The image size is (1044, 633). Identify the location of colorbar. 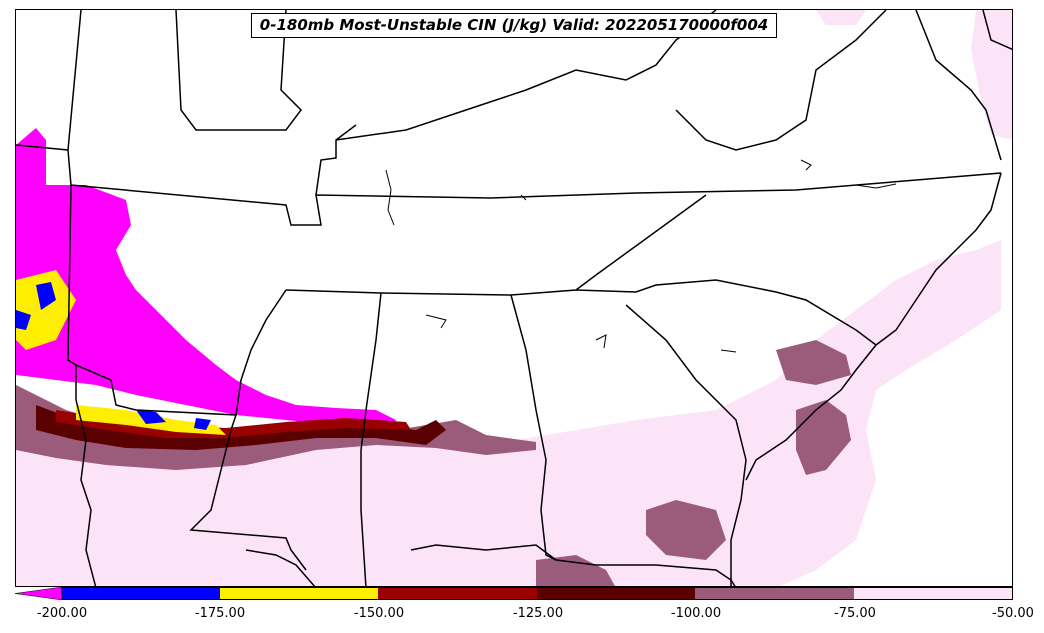
(514, 593).